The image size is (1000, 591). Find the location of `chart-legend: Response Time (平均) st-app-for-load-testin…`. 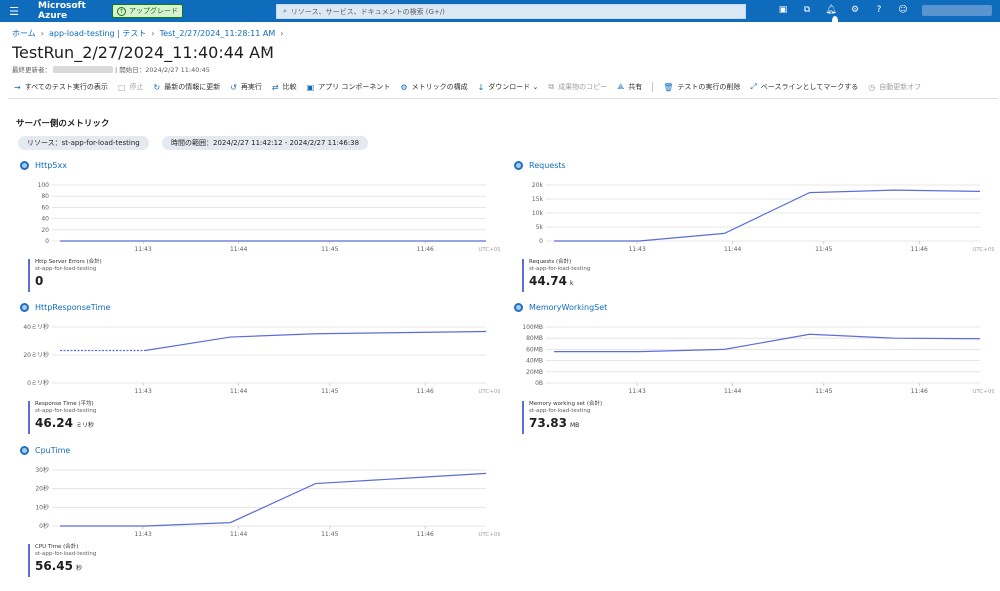

chart-legend: Response Time (平均) st-app-for-load-testin… is located at coordinates (62, 417).